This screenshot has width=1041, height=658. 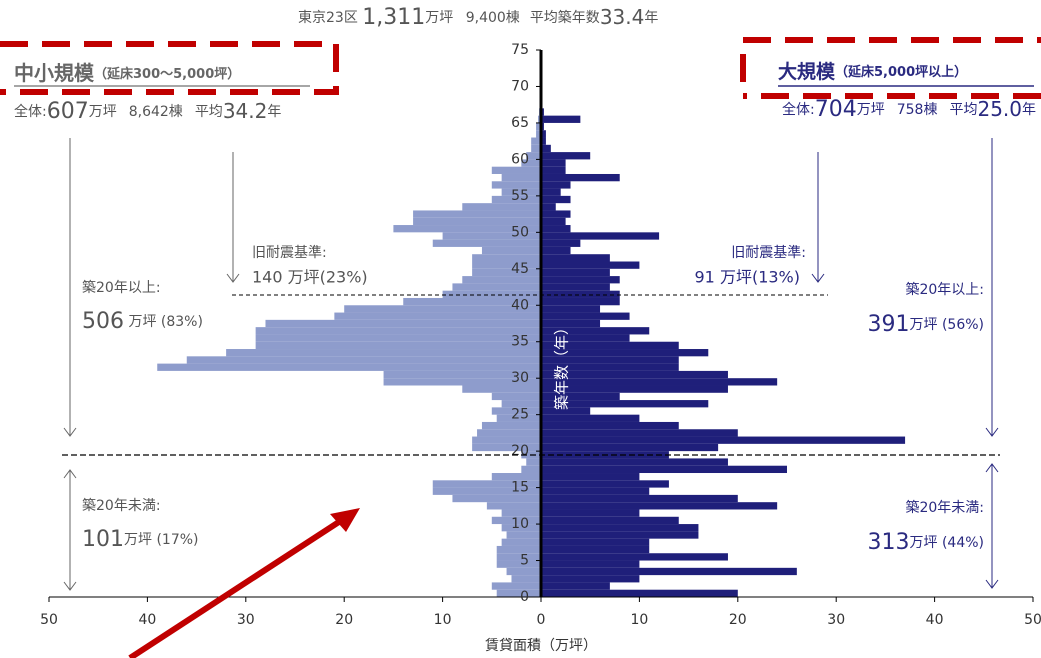 I want to click on header-unit: 万坪, so click(x=439, y=18).